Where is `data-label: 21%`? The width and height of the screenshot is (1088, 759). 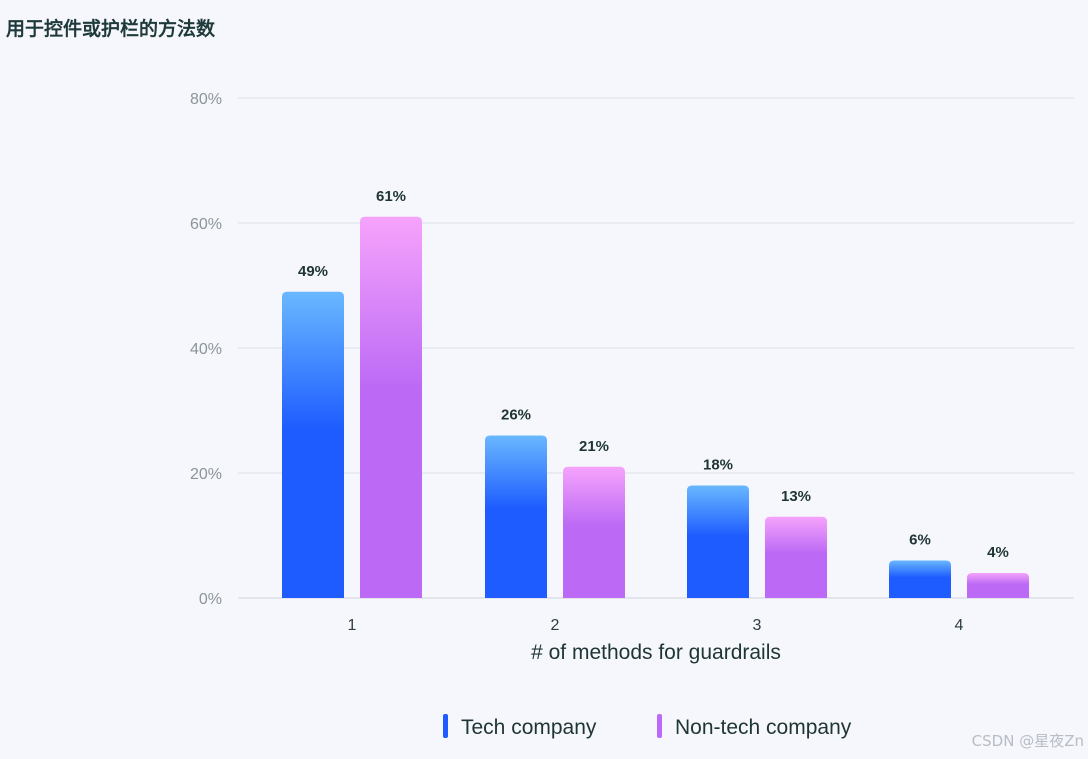 data-label: 21% is located at coordinates (594, 446).